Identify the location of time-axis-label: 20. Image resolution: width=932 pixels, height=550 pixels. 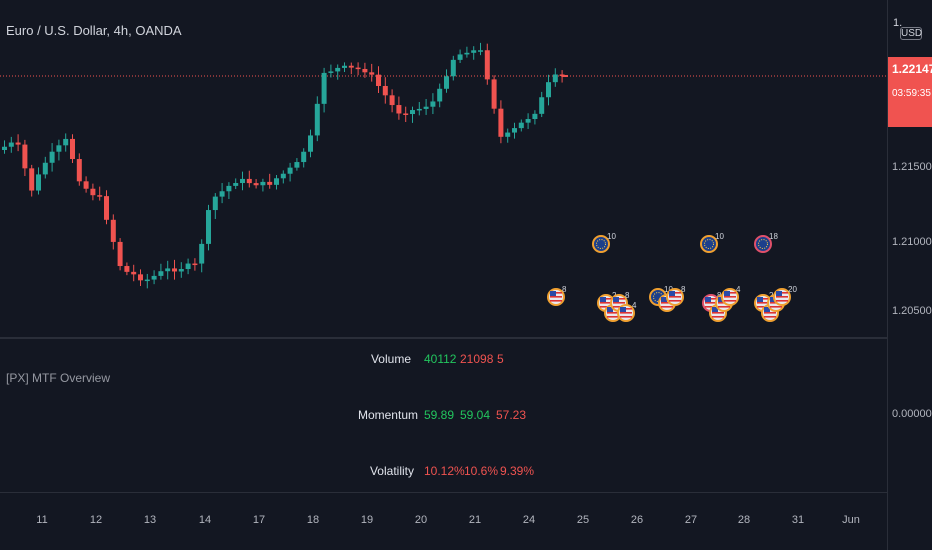
(421, 520).